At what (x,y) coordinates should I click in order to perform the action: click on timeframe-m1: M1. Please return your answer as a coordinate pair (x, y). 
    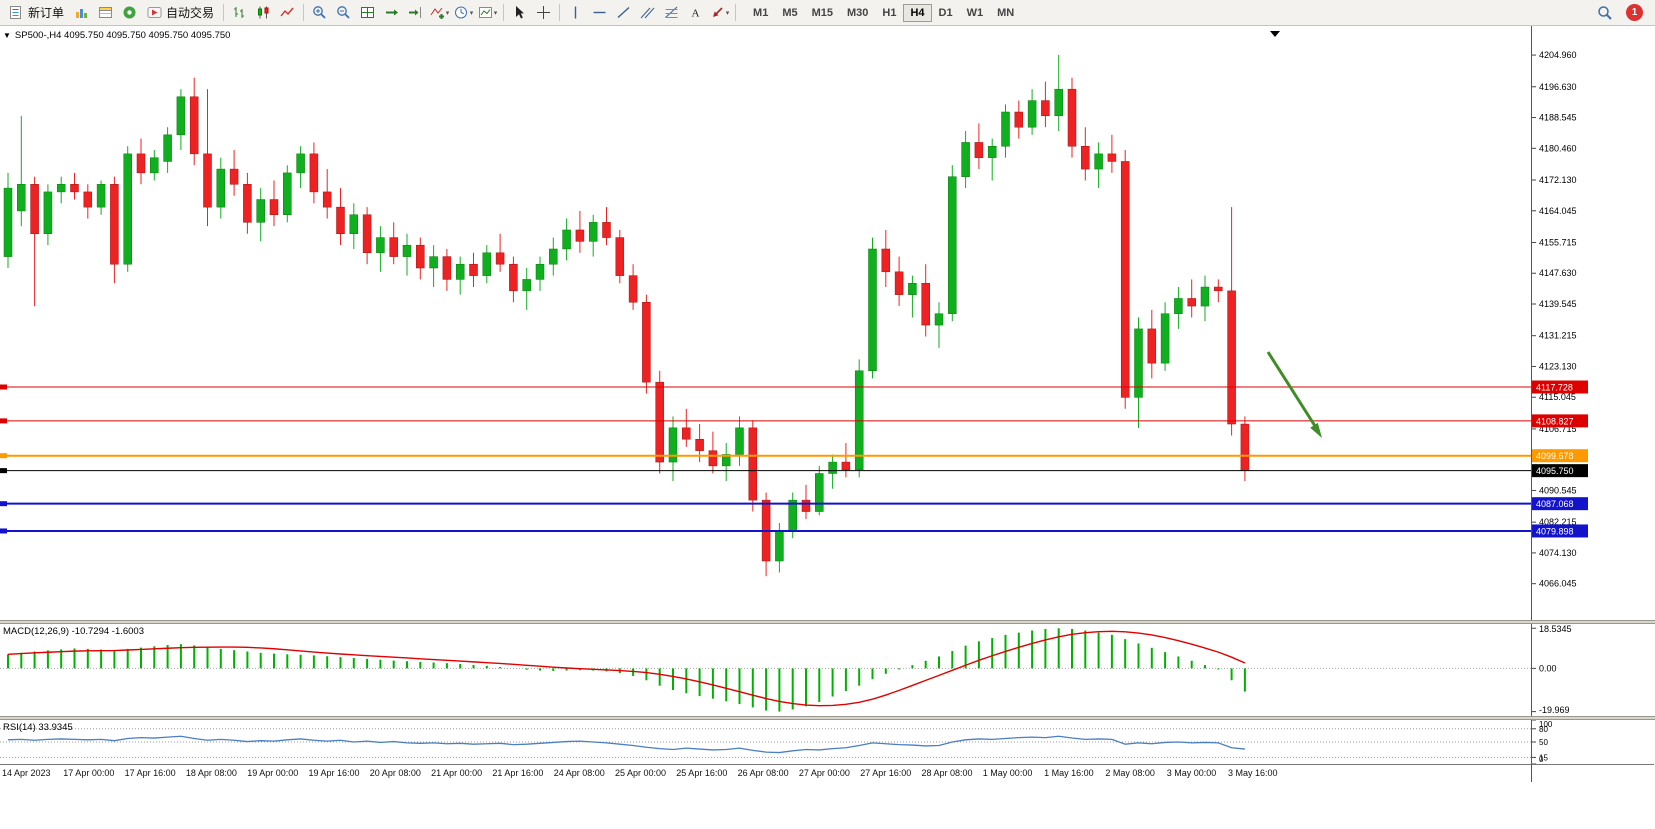
    Looking at the image, I should click on (760, 13).